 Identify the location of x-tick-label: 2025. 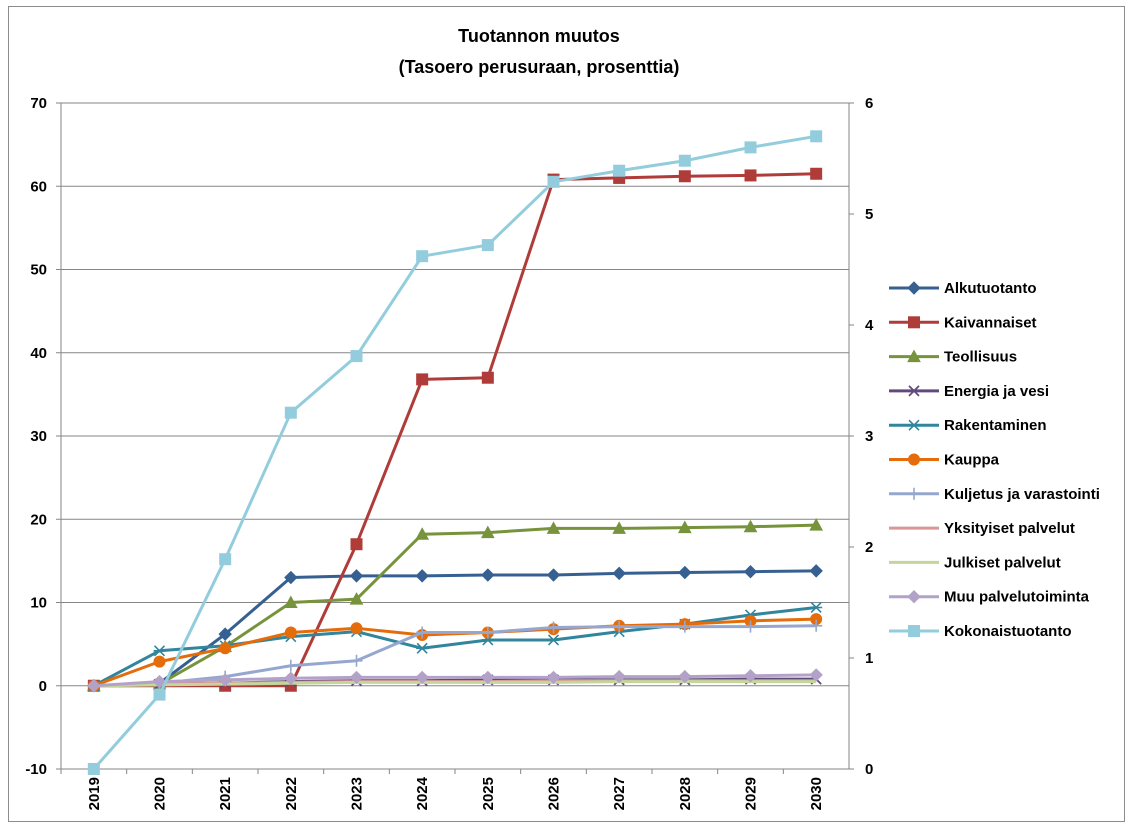
(488, 793).